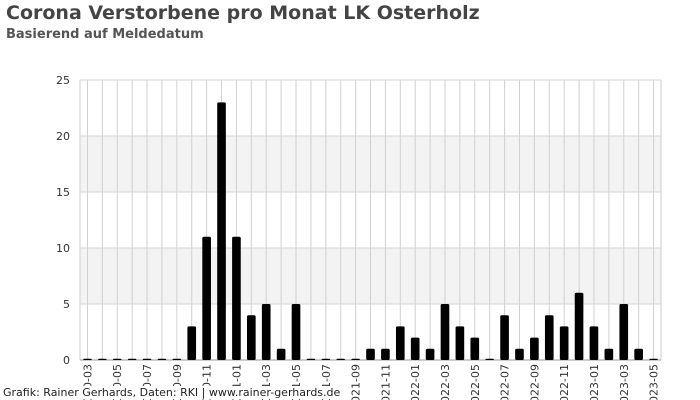 The image size is (700, 400). Describe the element at coordinates (63, 80) in the screenshot. I see `y-tick-label: 25` at that location.